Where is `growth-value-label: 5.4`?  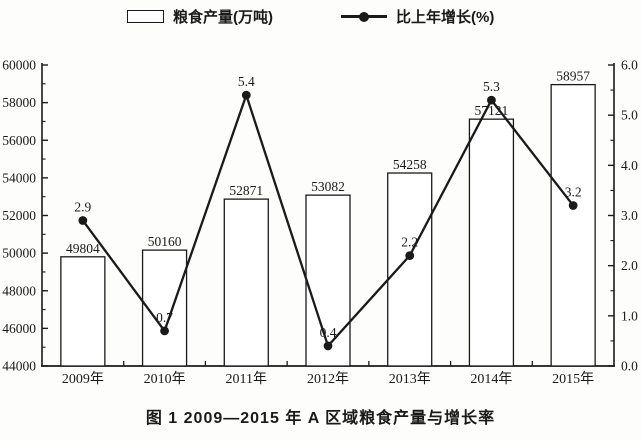 growth-value-label: 5.4 is located at coordinates (246, 81).